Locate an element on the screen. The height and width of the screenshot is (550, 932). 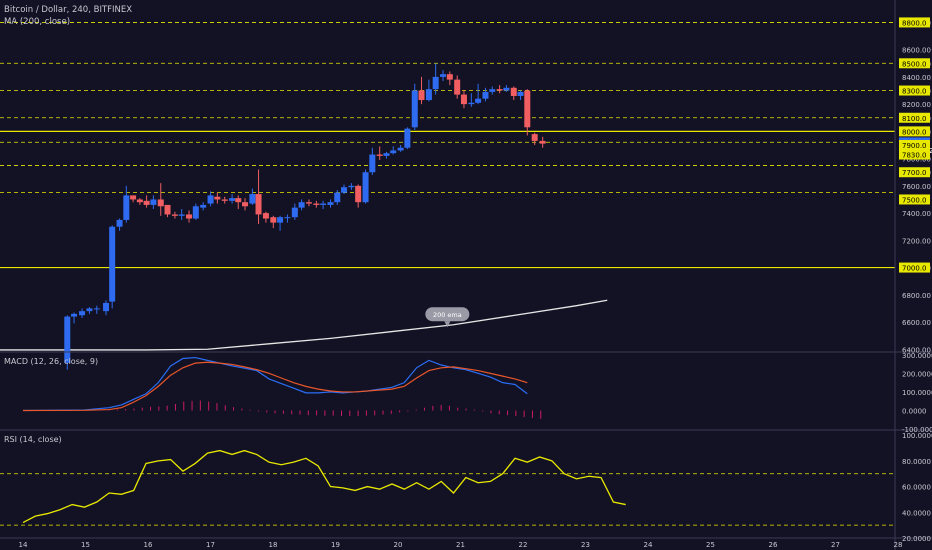
ema-annotation-bubble is located at coordinates (447, 314).